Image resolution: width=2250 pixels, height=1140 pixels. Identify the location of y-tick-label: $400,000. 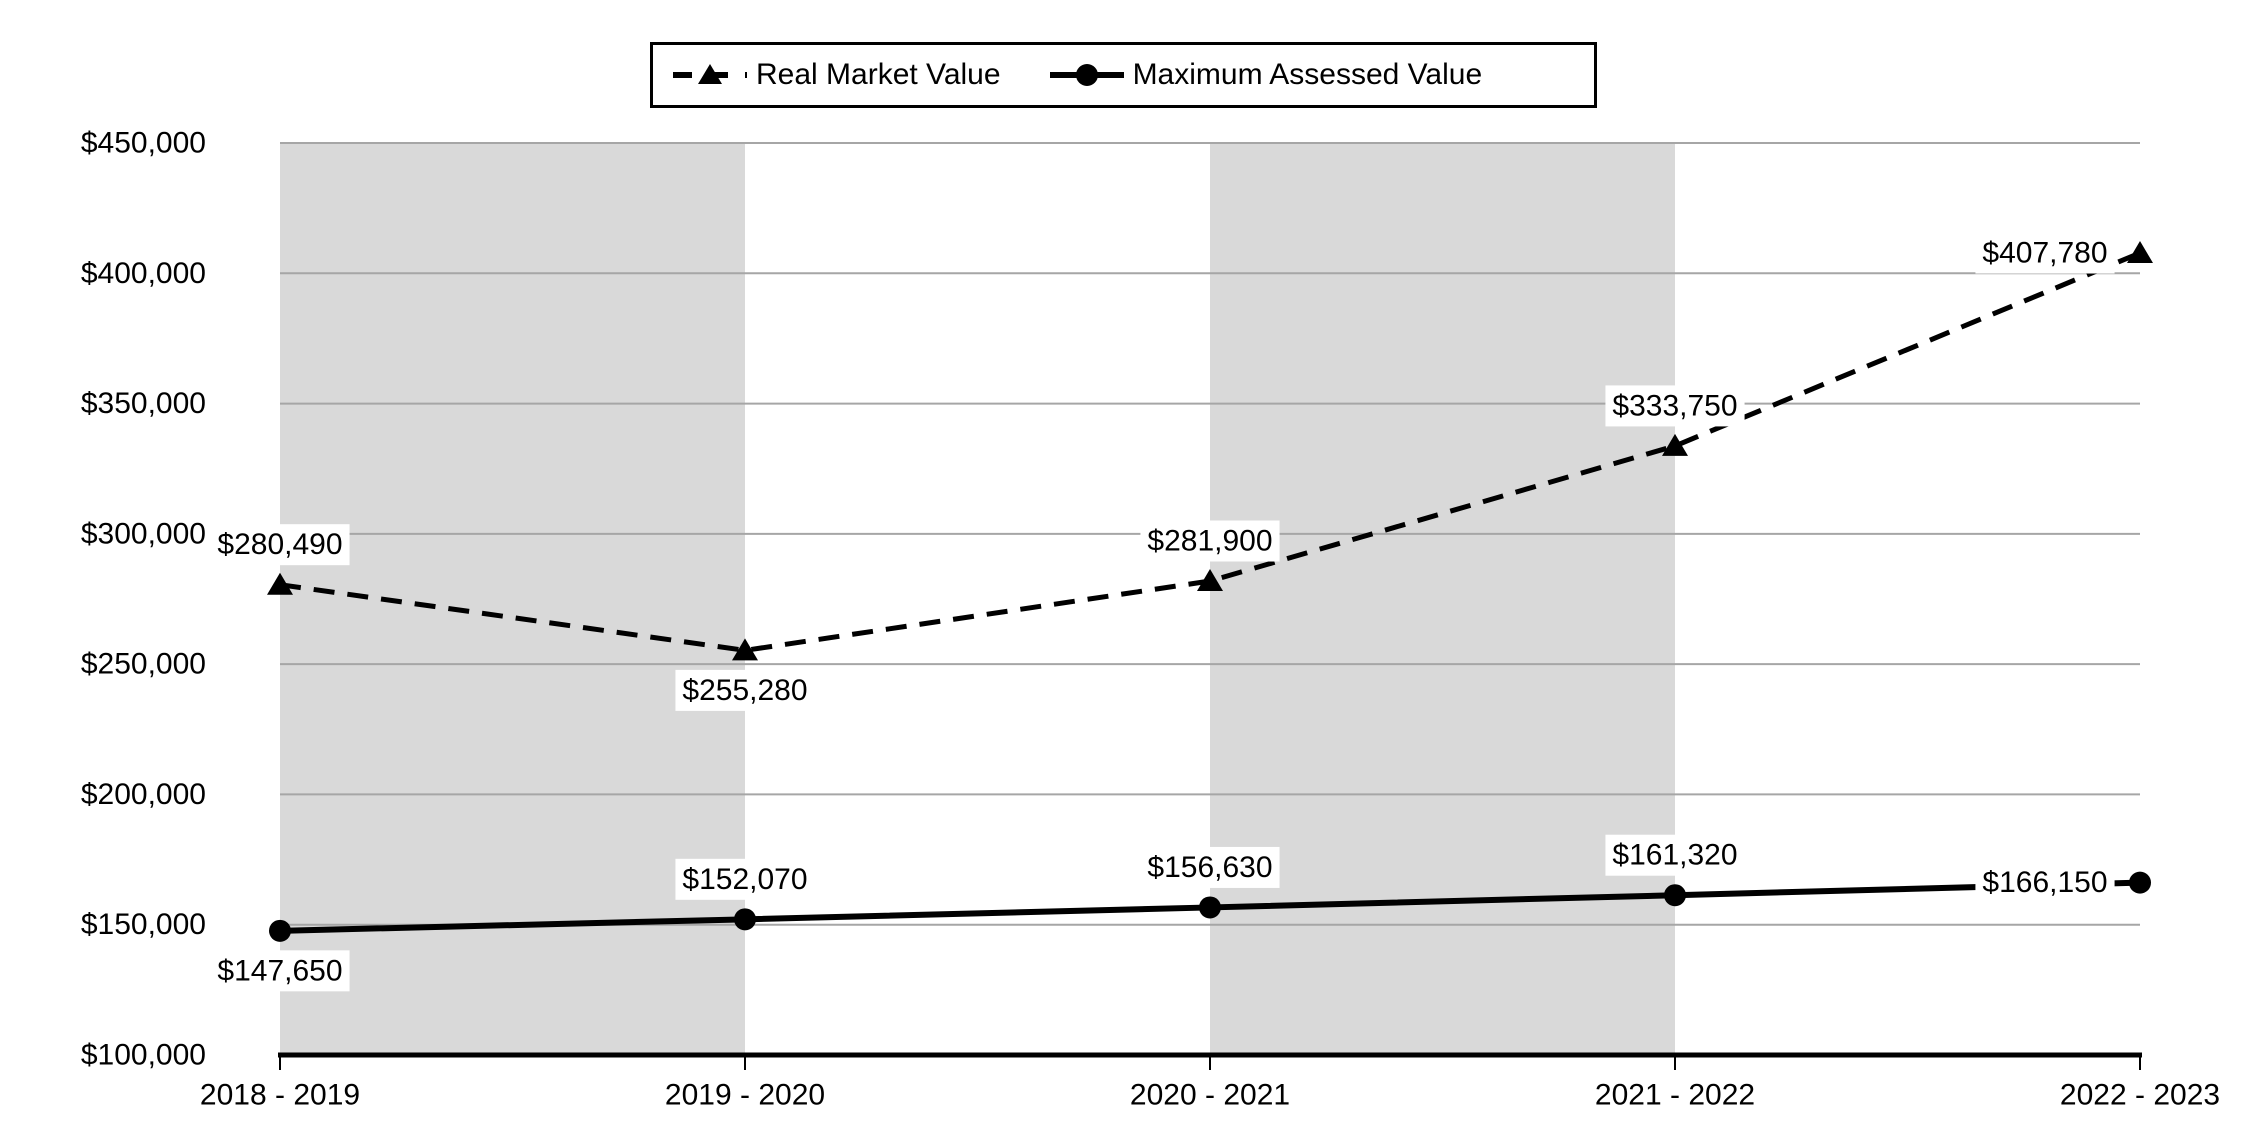
(143, 273).